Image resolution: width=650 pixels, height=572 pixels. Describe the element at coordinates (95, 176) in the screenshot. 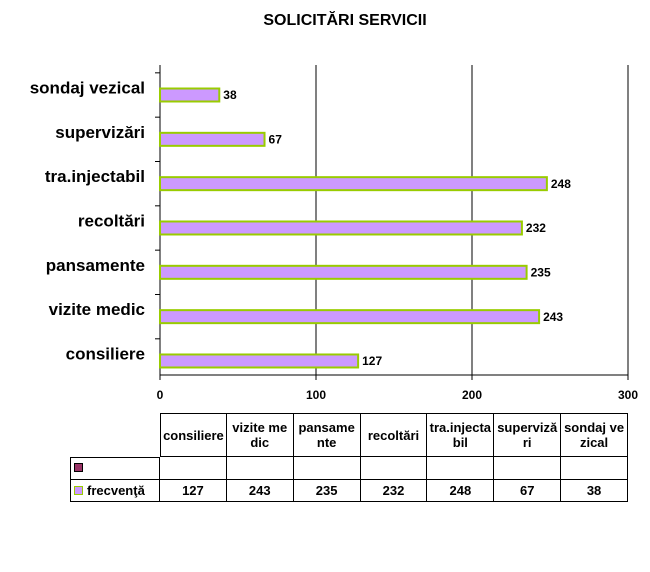

I see `y-tick-label: tra.injectabil` at that location.